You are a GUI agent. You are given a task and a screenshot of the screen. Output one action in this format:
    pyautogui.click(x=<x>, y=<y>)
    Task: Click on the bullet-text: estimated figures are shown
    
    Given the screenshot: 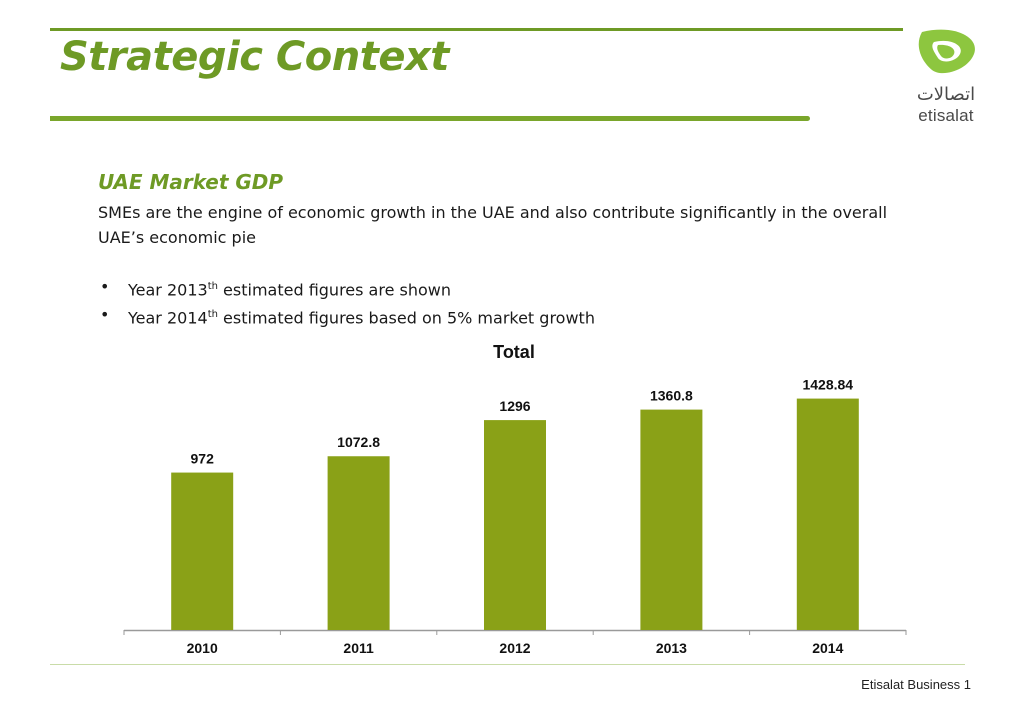 What is the action you would take?
    pyautogui.click(x=334, y=290)
    